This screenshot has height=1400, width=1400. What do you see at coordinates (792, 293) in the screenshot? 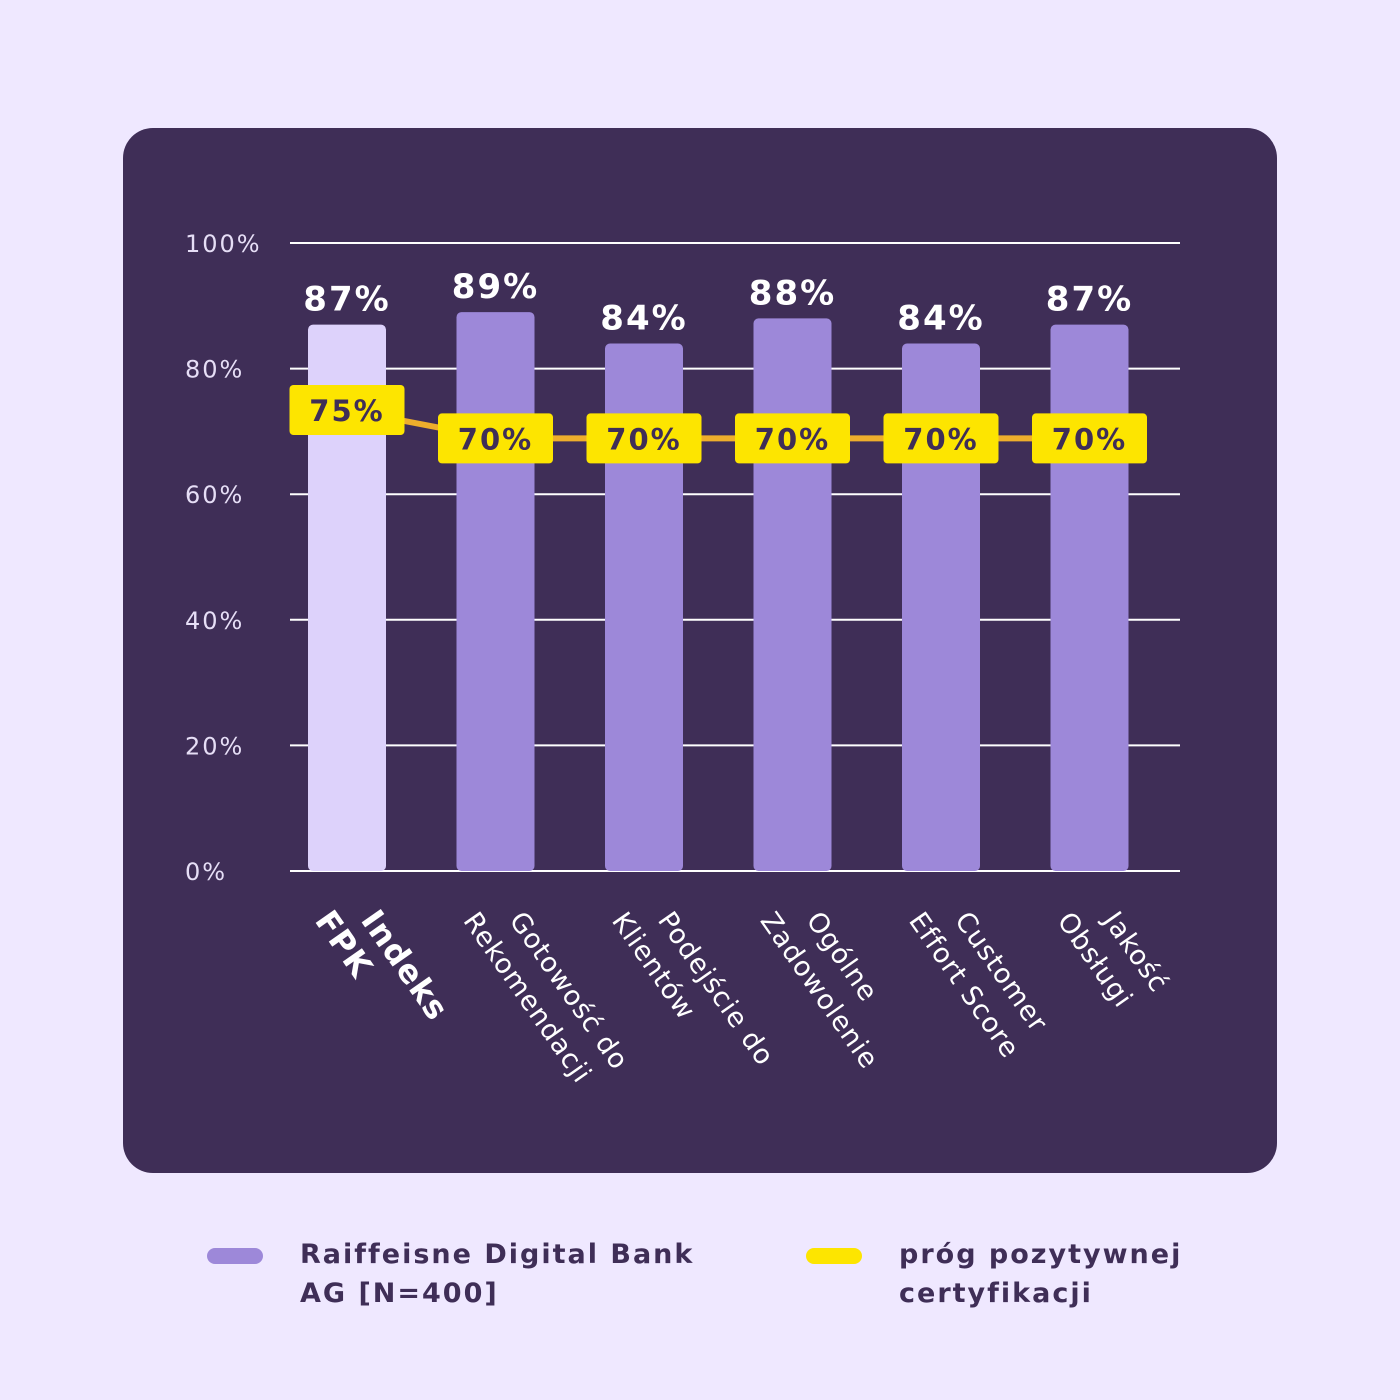
I see `bar-value-label: 88%` at bounding box center [792, 293].